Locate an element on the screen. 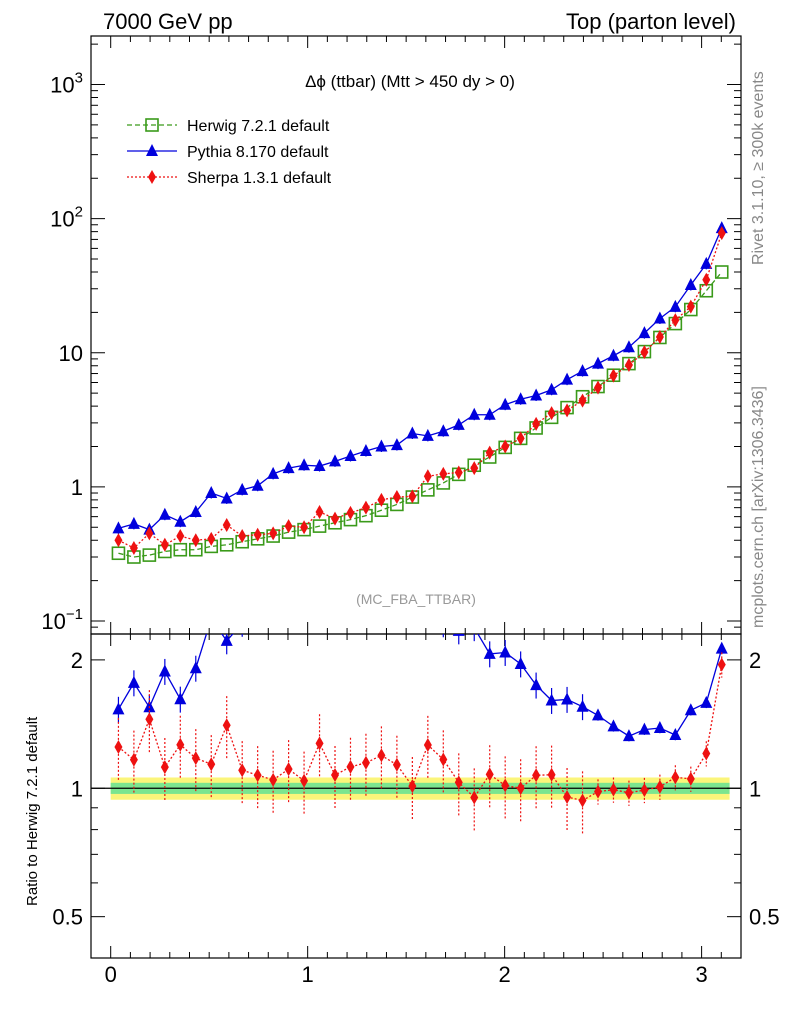 The height and width of the screenshot is (1024, 786). y-tick-label: 0.5 is located at coordinates (67, 917).